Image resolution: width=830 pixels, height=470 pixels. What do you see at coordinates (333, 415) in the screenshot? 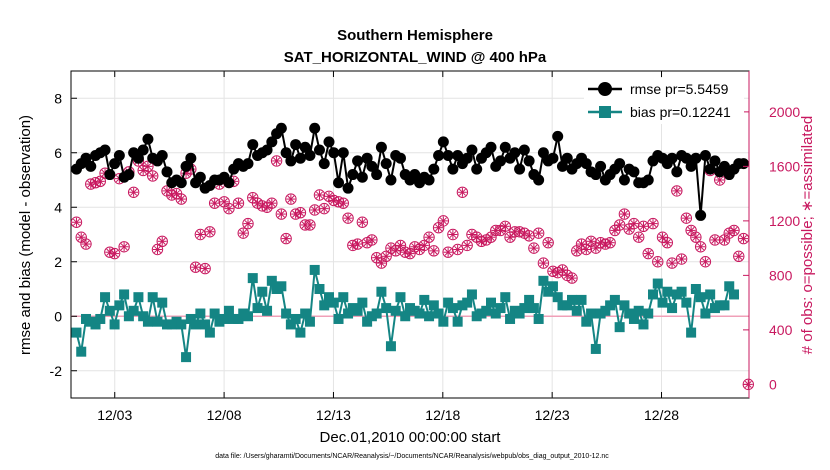
I see `x-tick-label: 12/13` at bounding box center [333, 415].